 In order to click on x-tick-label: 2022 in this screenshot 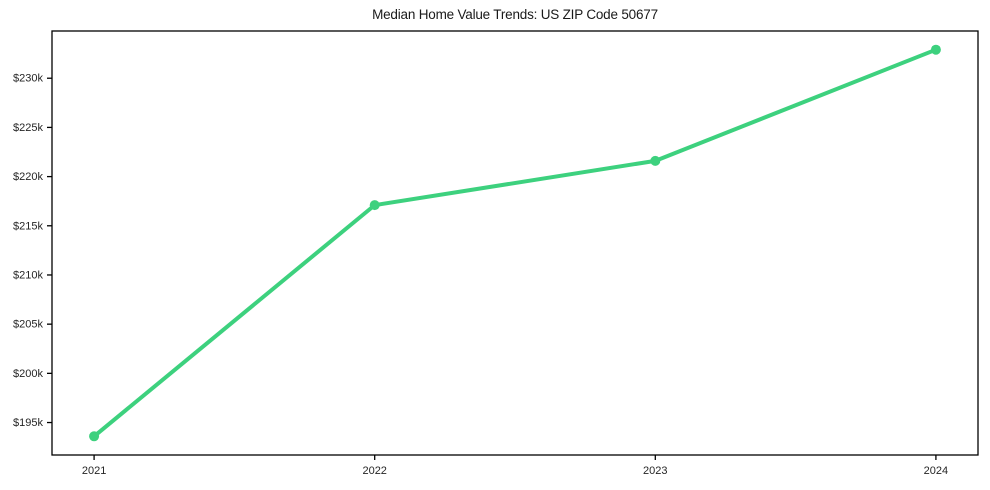, I will do `click(374, 471)`.